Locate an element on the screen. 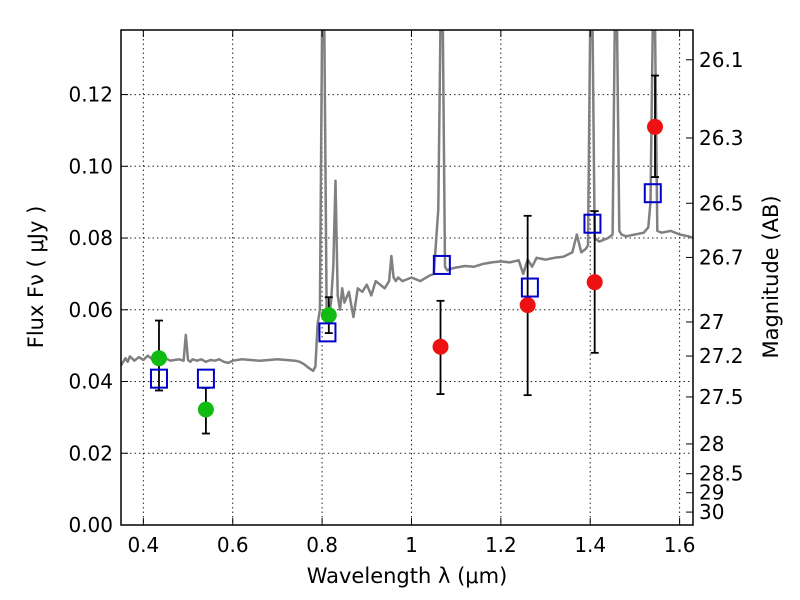  right-tick-label: 29 is located at coordinates (711, 493).